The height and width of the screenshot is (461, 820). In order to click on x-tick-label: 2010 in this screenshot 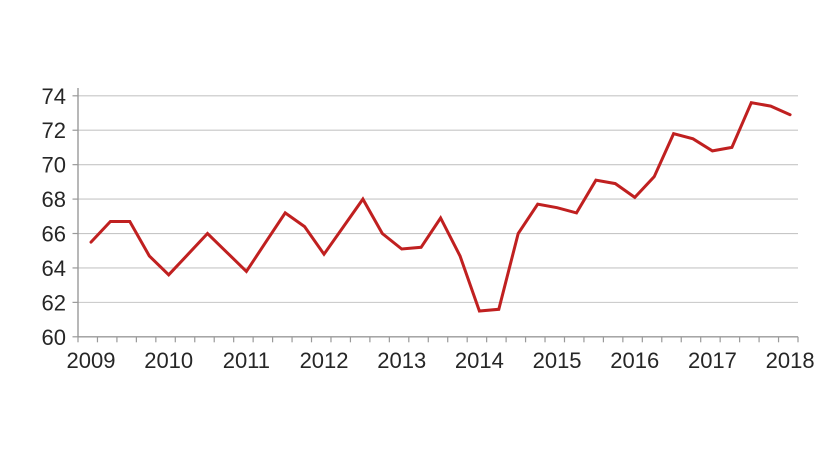, I will do `click(168, 360)`.